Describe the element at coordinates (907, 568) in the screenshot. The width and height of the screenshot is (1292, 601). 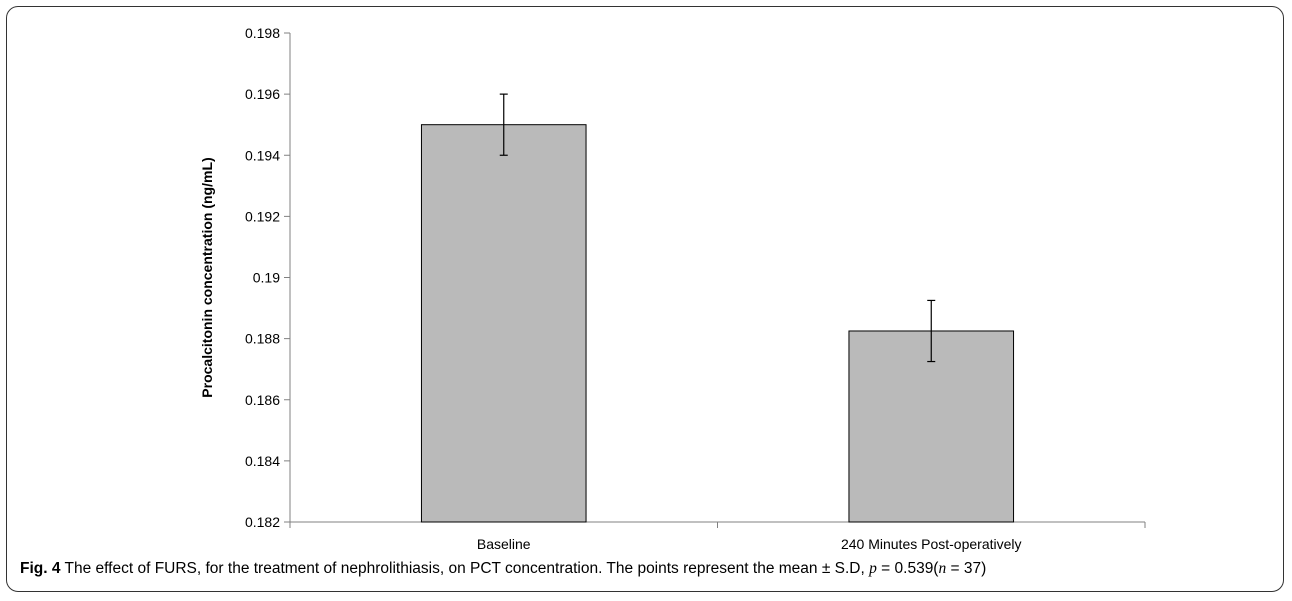
I see `p-value: = 0.539(` at that location.